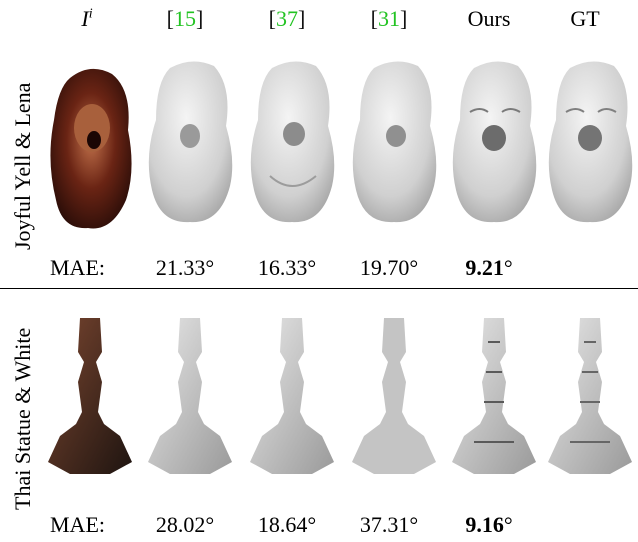 The width and height of the screenshot is (638, 542). I want to click on row1-mae-ours: 9.21°, so click(489, 268).